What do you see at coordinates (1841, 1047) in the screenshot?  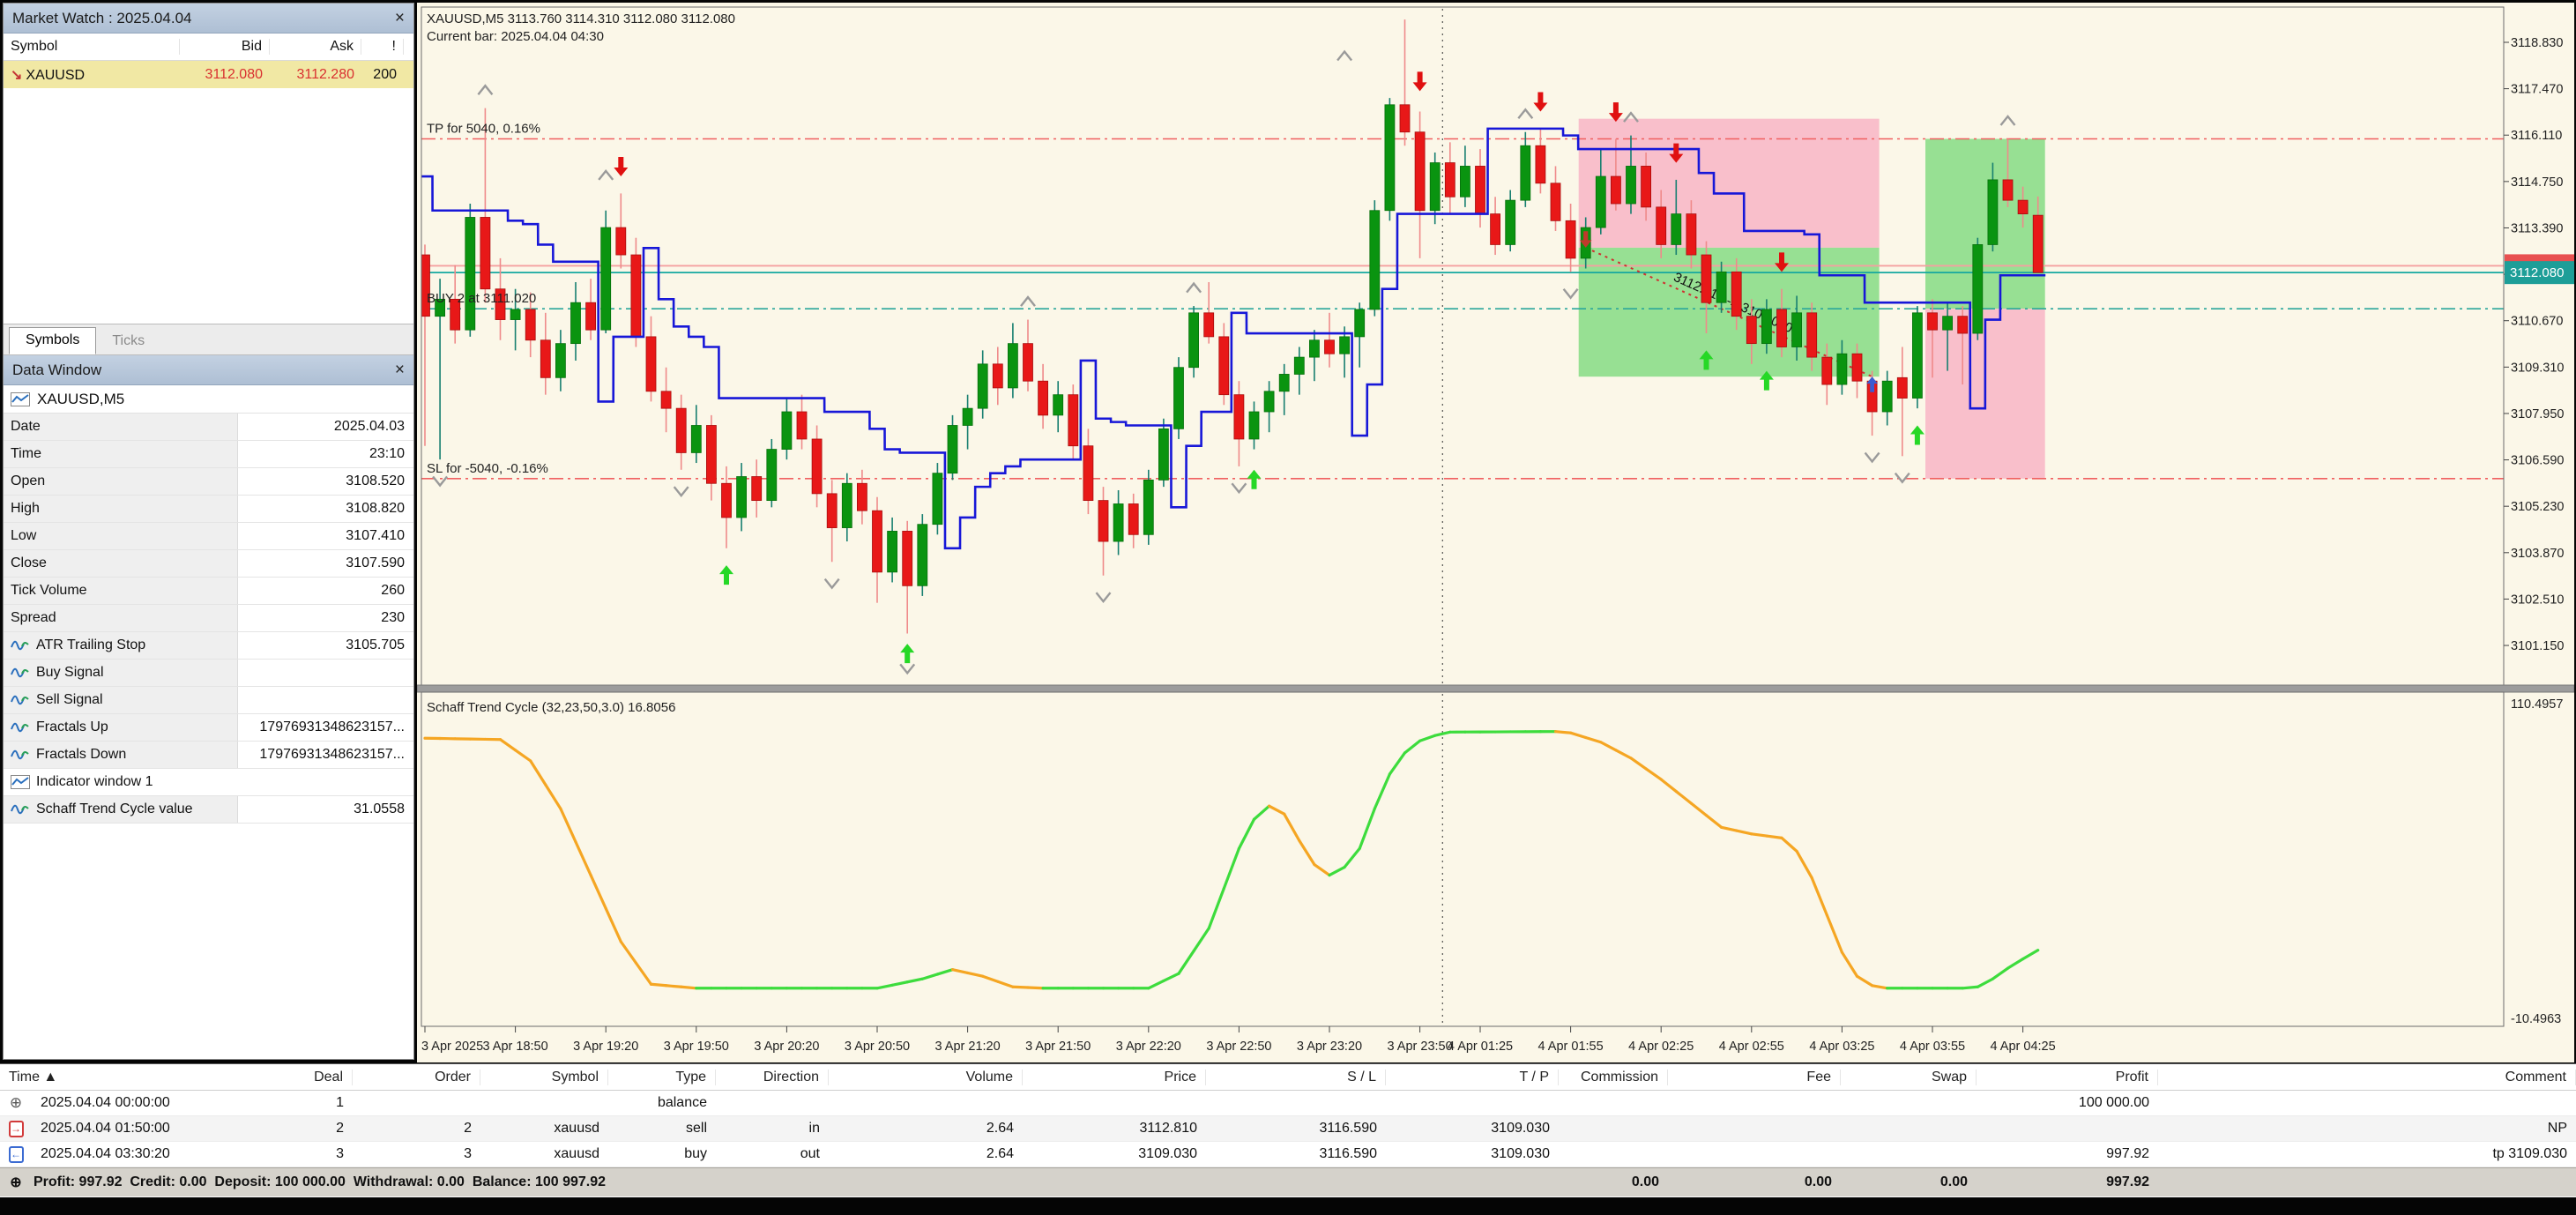 I see `time-tick-label: 4 Apr 03:25` at bounding box center [1841, 1047].